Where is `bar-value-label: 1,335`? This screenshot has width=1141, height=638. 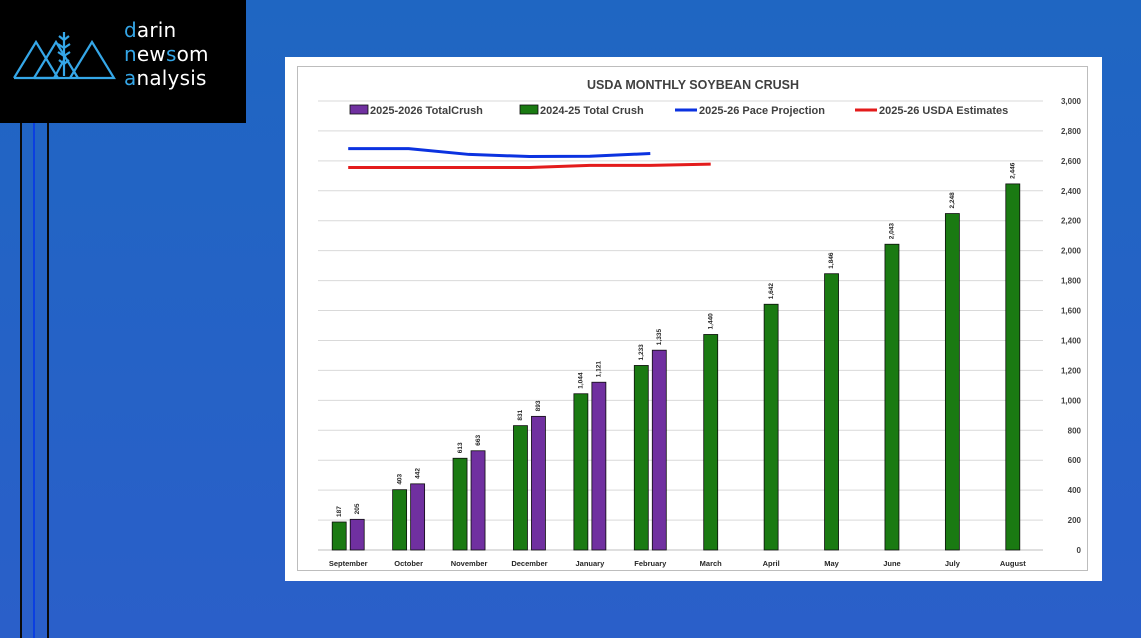 bar-value-label: 1,335 is located at coordinates (659, 337).